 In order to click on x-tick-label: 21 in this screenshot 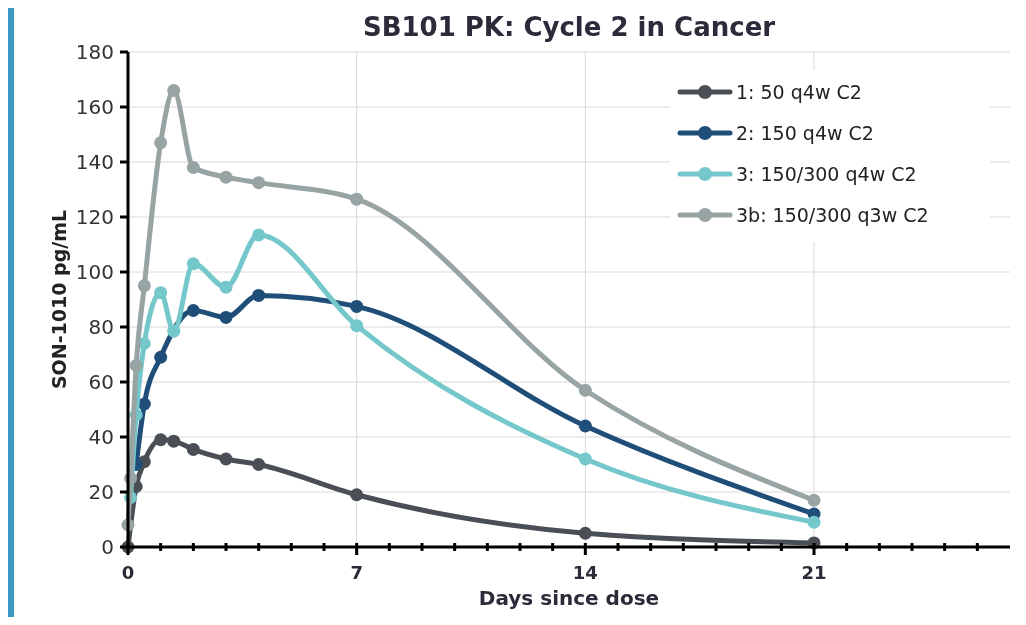, I will do `click(814, 572)`.